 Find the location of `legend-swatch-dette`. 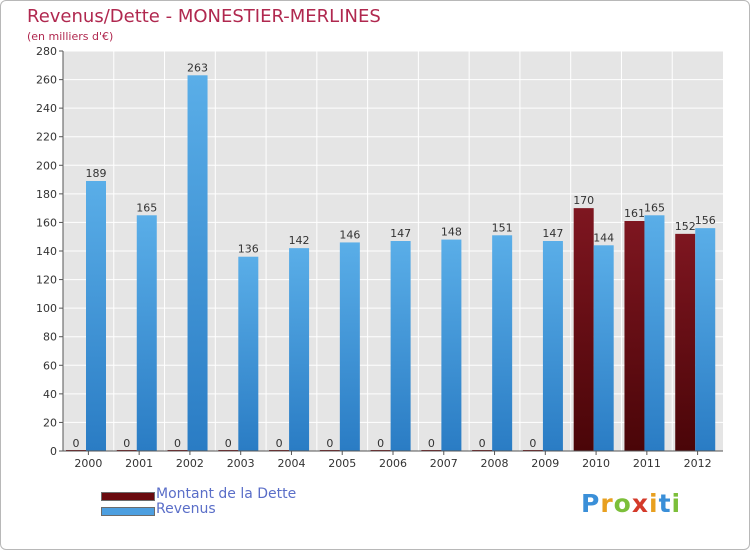

legend-swatch-dette is located at coordinates (128, 496).